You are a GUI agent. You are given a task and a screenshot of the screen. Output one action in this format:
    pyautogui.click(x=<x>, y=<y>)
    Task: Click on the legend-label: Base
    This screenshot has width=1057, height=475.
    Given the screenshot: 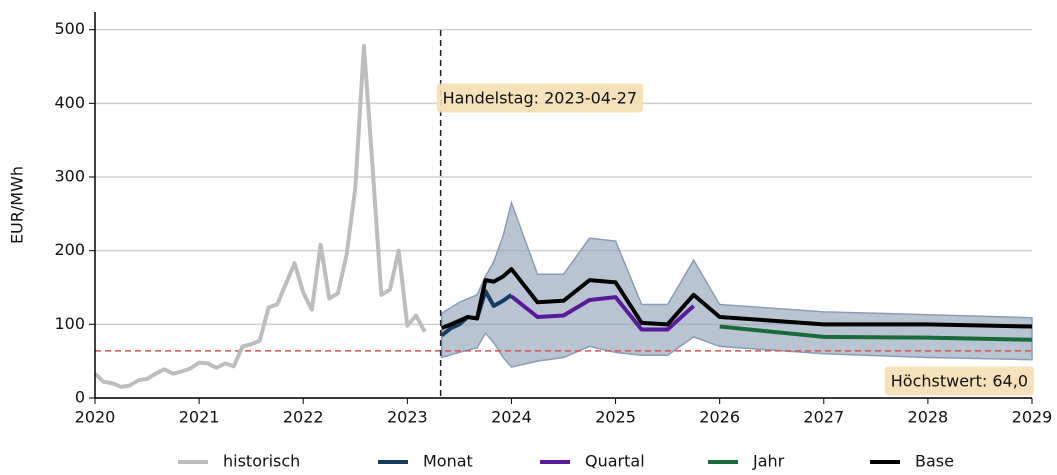 What is the action you would take?
    pyautogui.click(x=934, y=461)
    